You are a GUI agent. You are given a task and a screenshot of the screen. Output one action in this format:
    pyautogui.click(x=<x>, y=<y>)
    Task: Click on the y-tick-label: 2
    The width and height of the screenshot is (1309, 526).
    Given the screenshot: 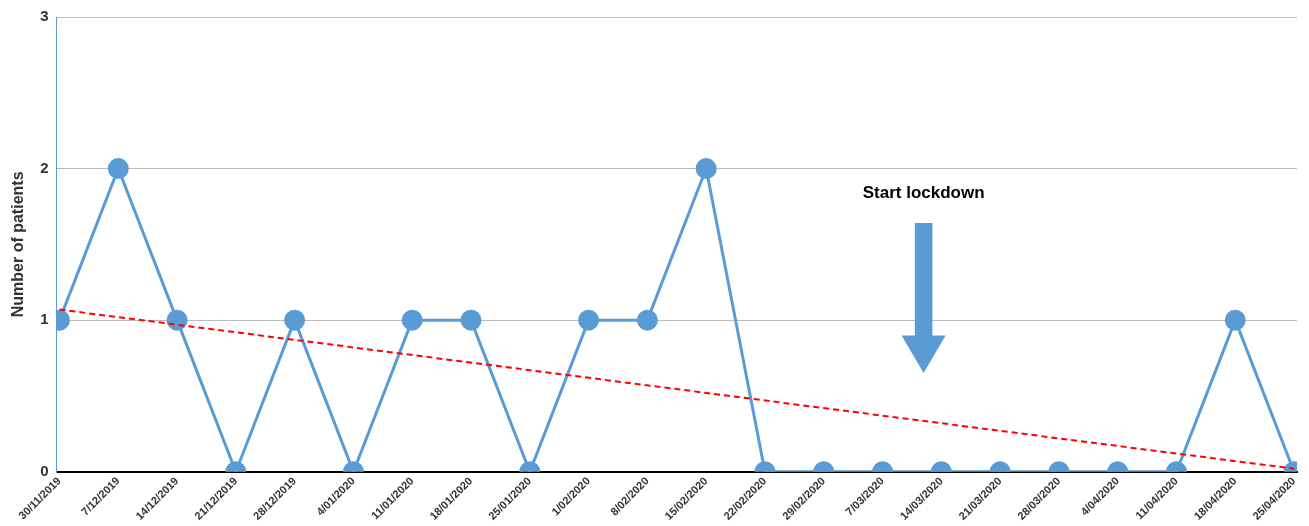 What is the action you would take?
    pyautogui.click(x=44, y=167)
    